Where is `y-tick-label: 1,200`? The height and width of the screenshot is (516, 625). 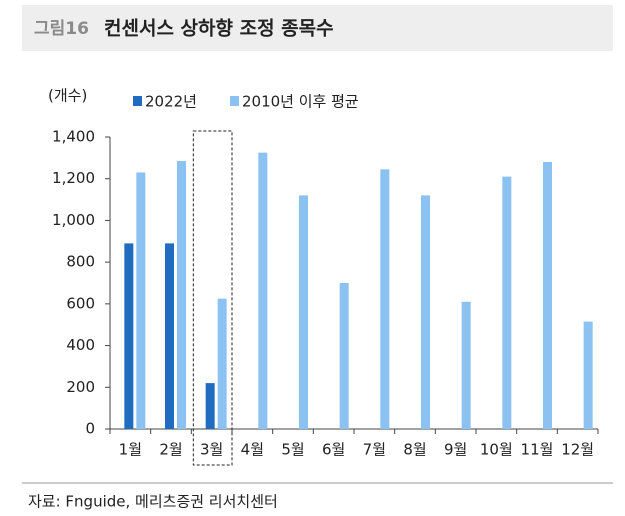
y-tick-label: 1,200 is located at coordinates (73, 178).